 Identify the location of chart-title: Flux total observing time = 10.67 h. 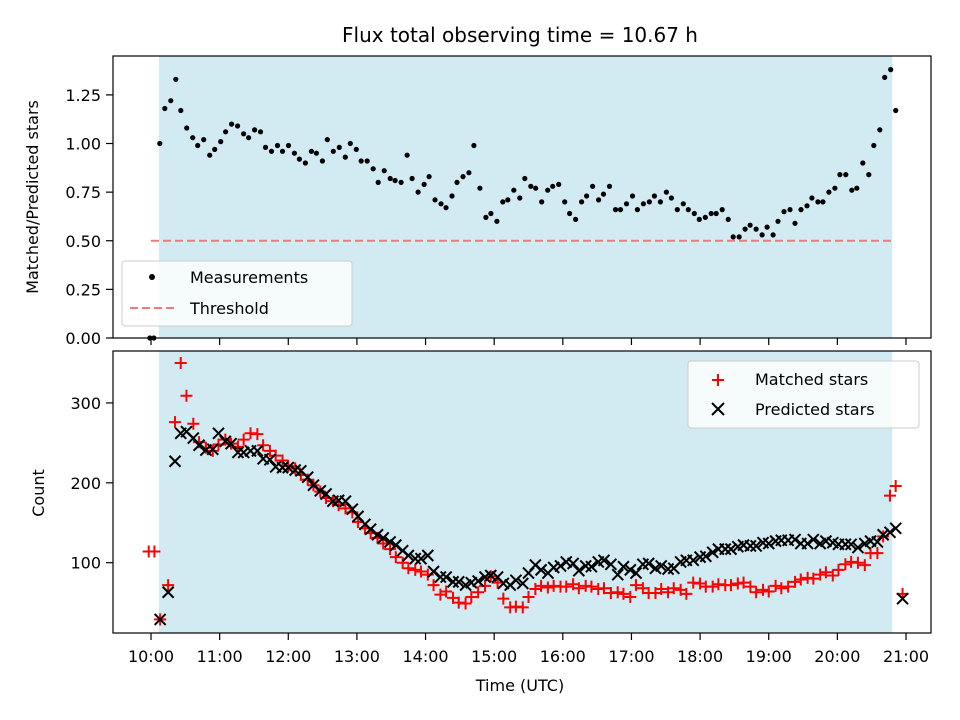
(520, 35).